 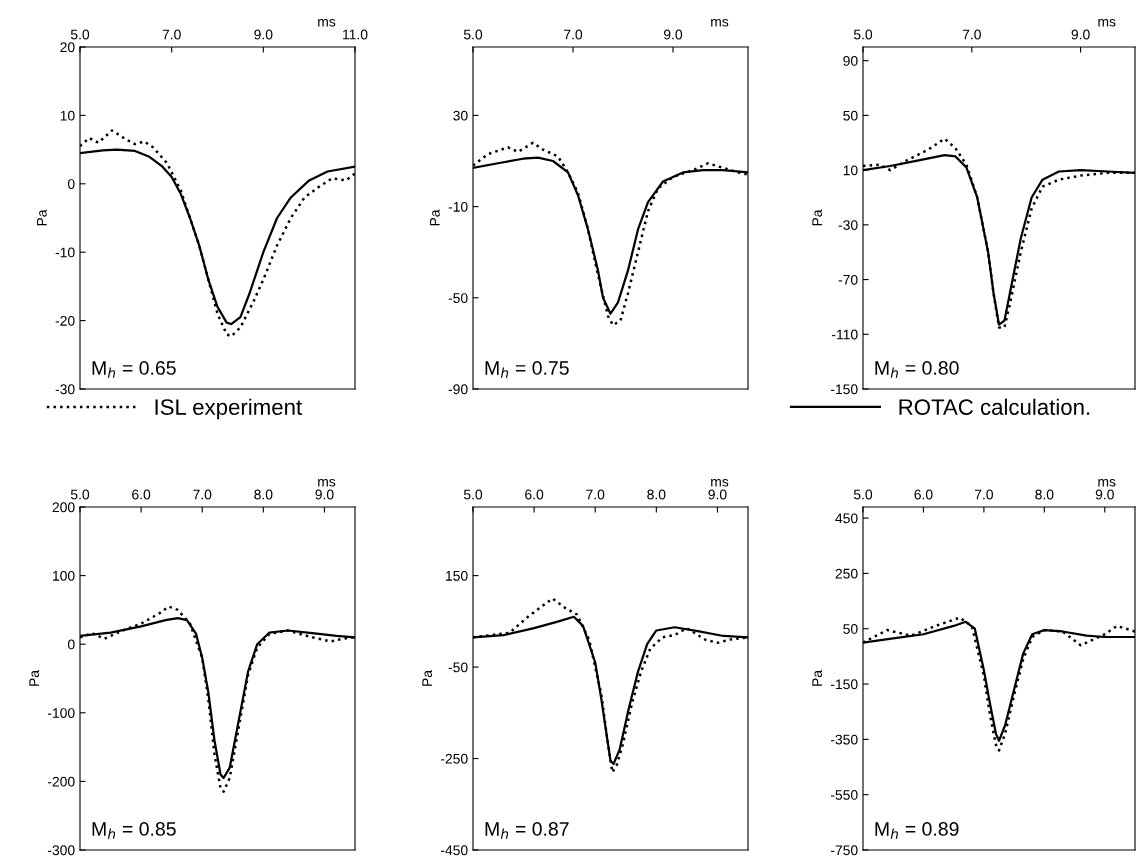 What do you see at coordinates (850, 61) in the screenshot?
I see `y-tick-label: 90` at bounding box center [850, 61].